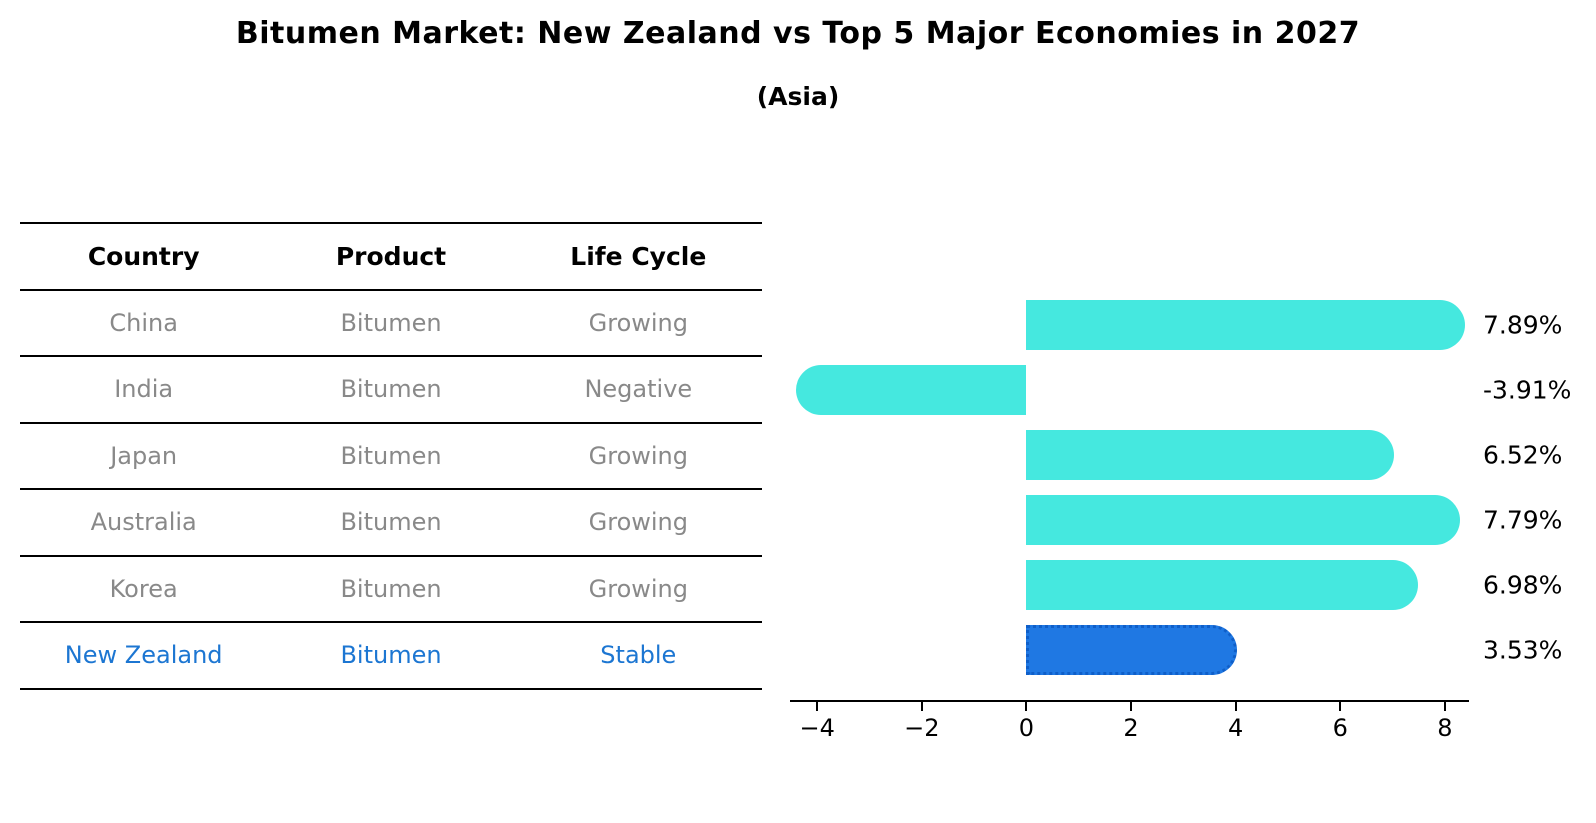  I want to click on cell-country: China, so click(143, 322).